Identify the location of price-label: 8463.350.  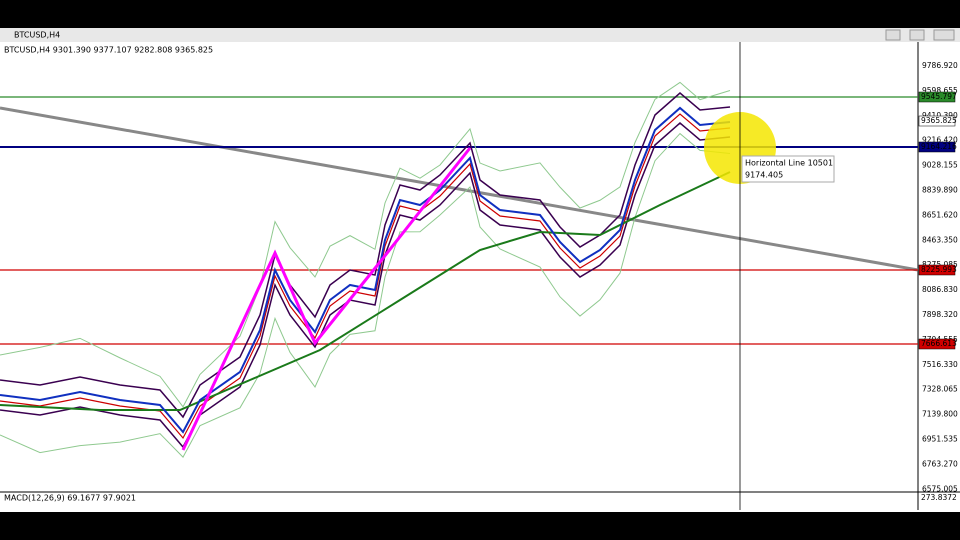
(940, 239).